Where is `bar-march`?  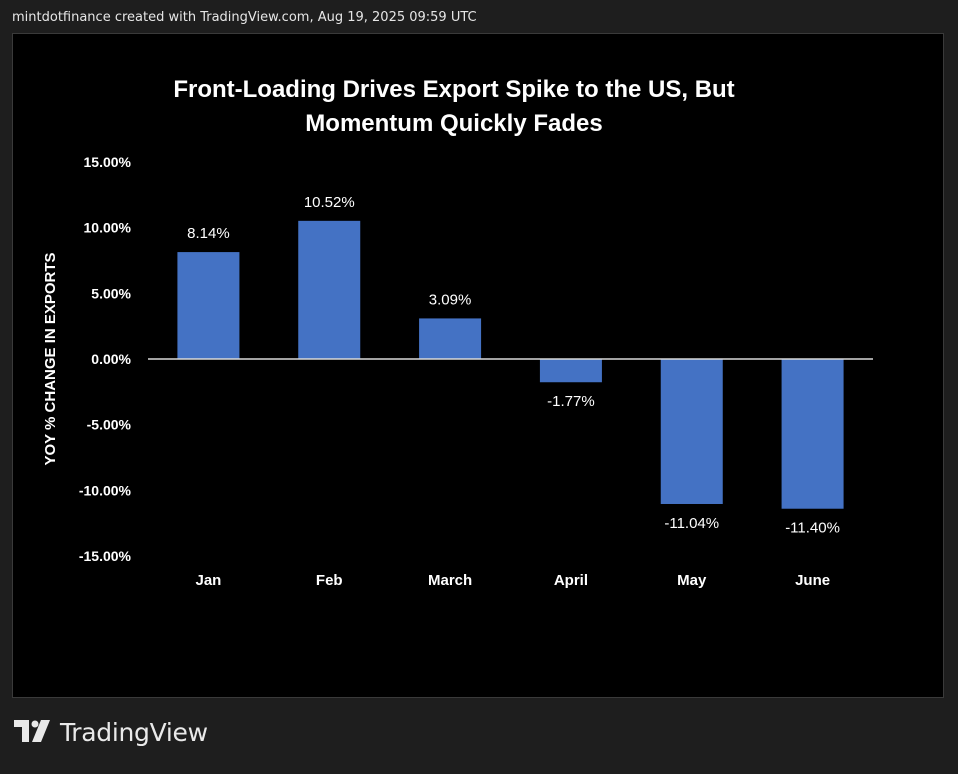 bar-march is located at coordinates (450, 338).